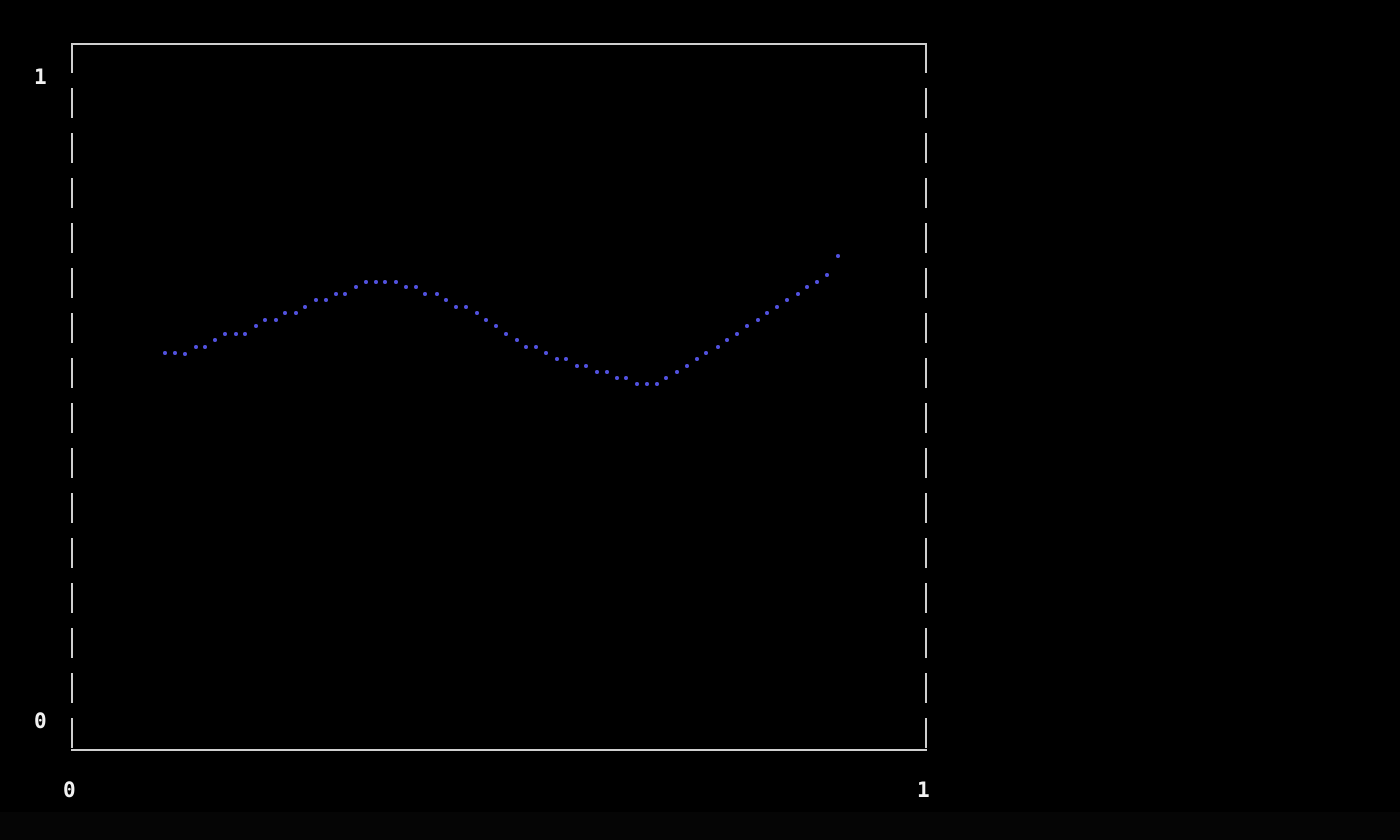 The height and width of the screenshot is (840, 1400). What do you see at coordinates (923, 790) in the screenshot?
I see `x-axis-max-label: 1` at bounding box center [923, 790].